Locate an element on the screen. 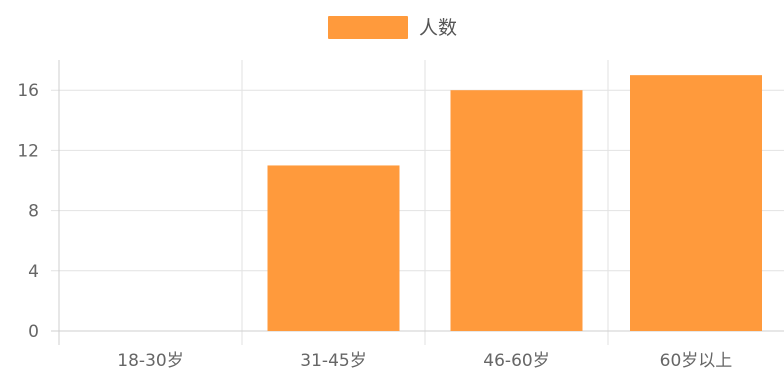 The width and height of the screenshot is (784, 378). y-tick-label: 12 is located at coordinates (28, 151).